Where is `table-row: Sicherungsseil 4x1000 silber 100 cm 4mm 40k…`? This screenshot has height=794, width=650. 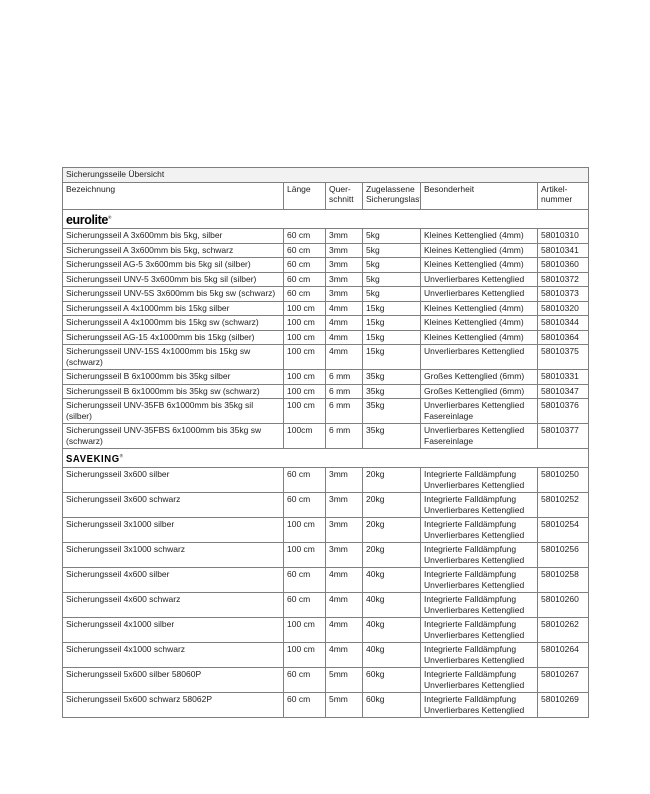 table-row: Sicherungsseil 4x1000 silber 100 cm 4mm 40k… is located at coordinates (325, 630).